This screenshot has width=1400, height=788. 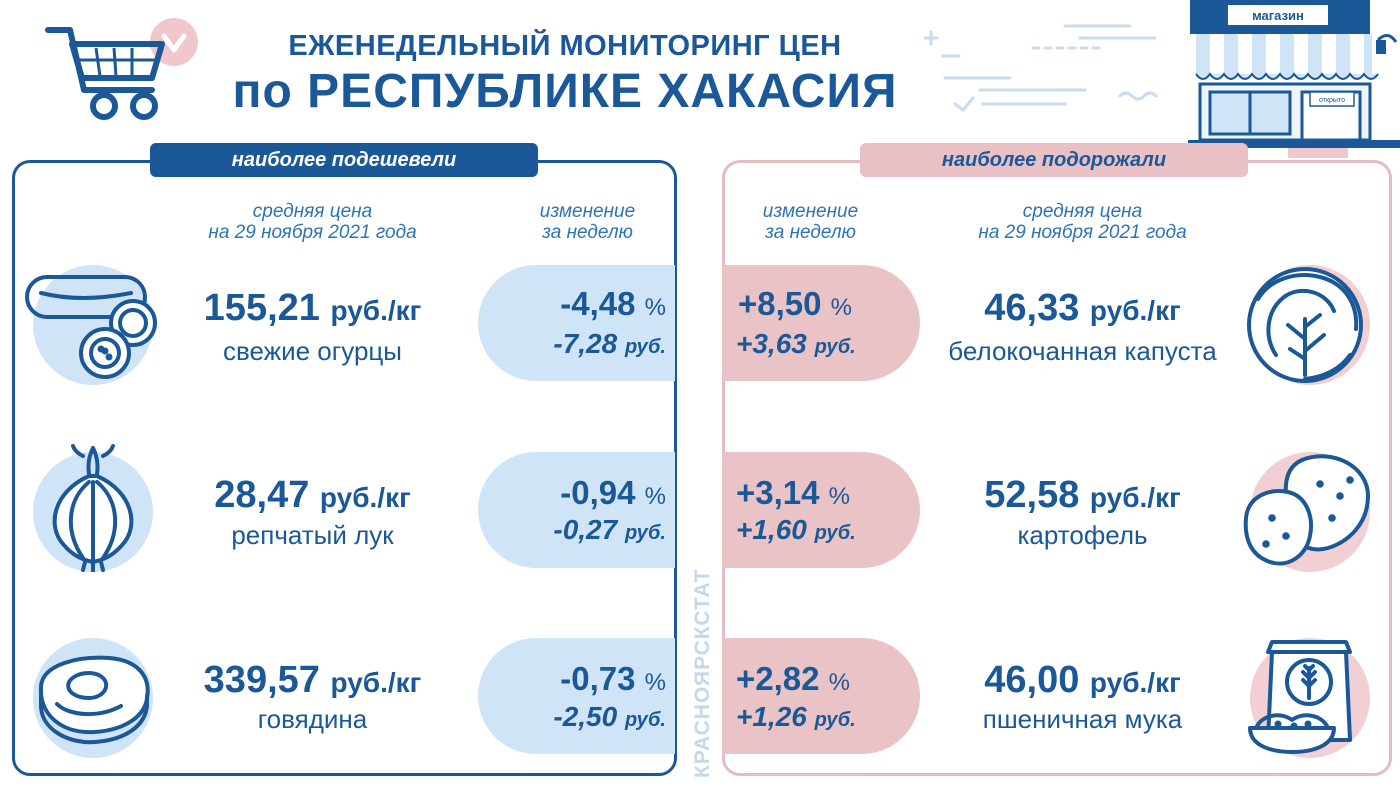 What do you see at coordinates (1032, 308) in the screenshot?
I see `price-value: 46,33` at bounding box center [1032, 308].